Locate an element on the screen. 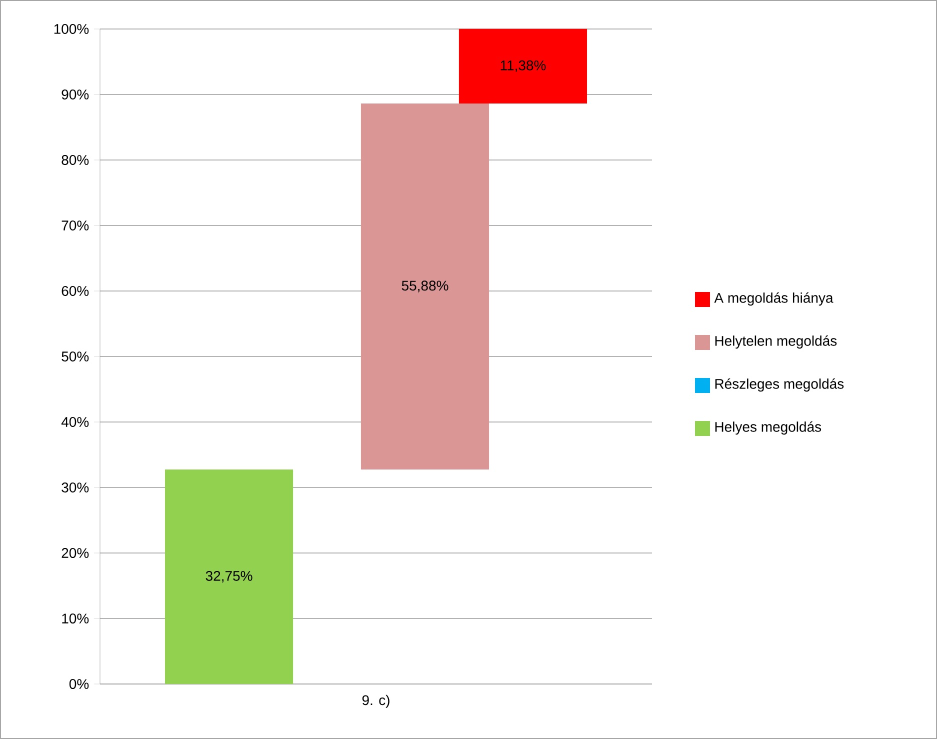 This screenshot has width=937, height=739. y-tick-label: 40% is located at coordinates (75, 422).